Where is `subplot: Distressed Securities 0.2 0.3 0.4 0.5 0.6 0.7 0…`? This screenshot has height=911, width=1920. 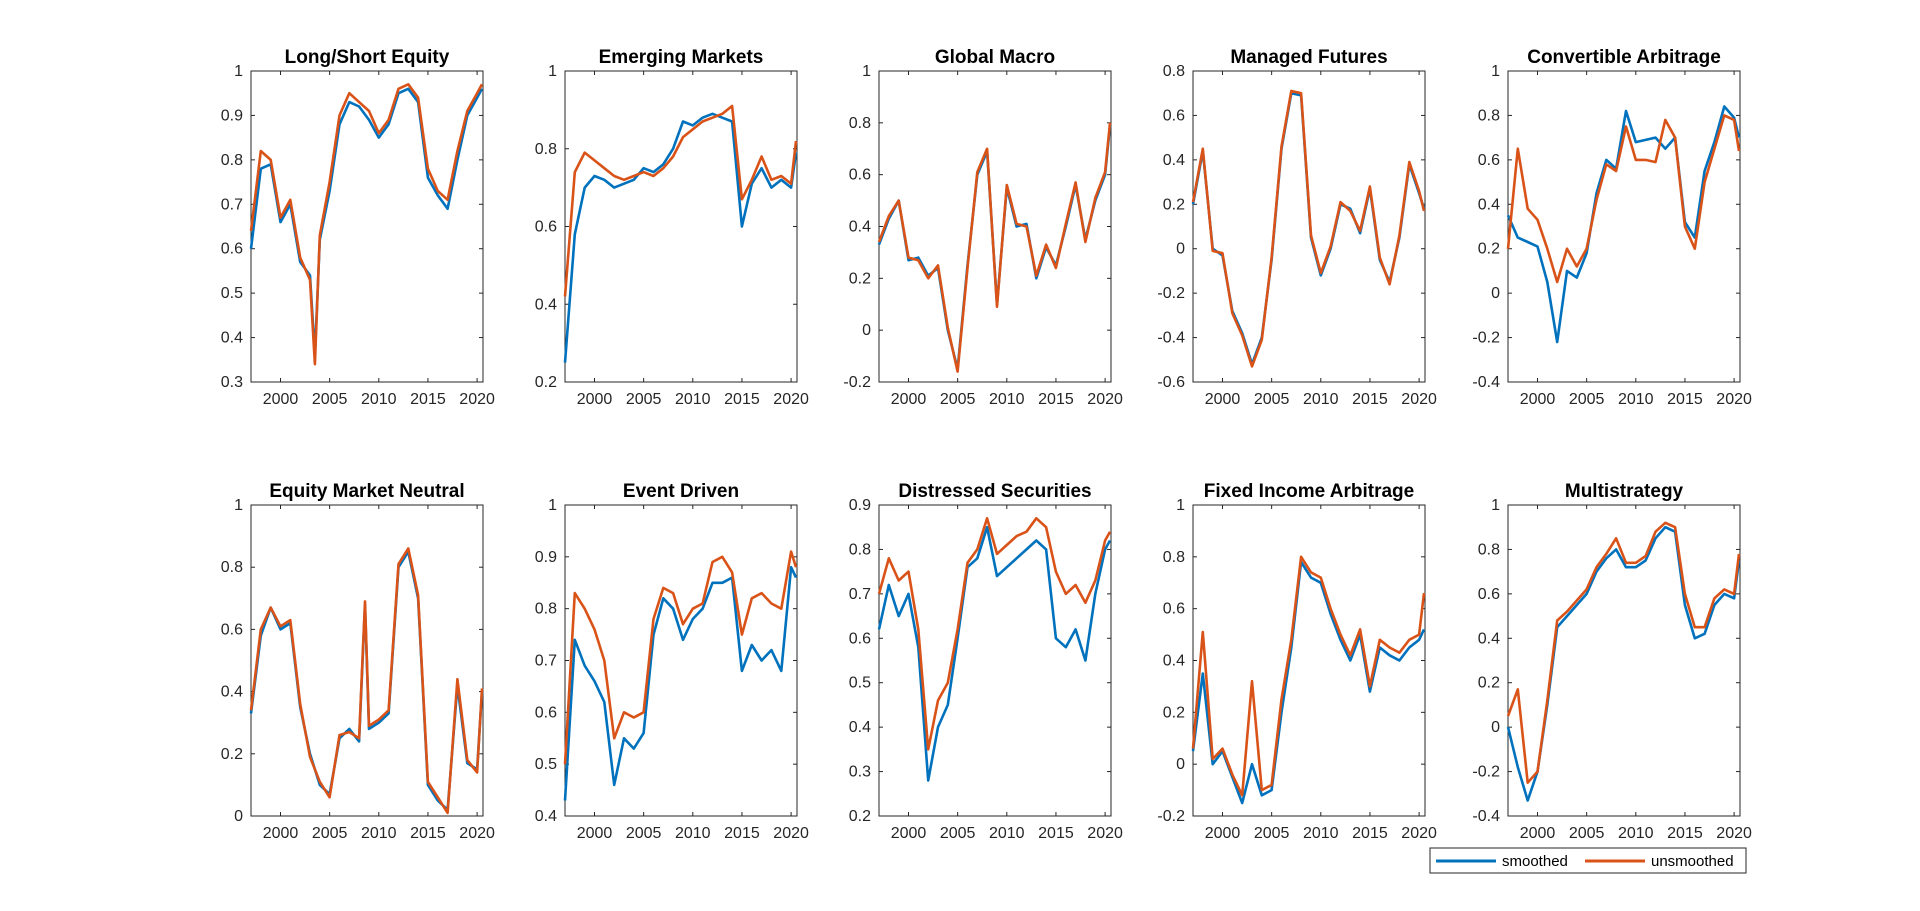
subplot: Distressed Securities 0.2 0.3 0.4 0.5 0.6 0.7 0… is located at coordinates (986, 661).